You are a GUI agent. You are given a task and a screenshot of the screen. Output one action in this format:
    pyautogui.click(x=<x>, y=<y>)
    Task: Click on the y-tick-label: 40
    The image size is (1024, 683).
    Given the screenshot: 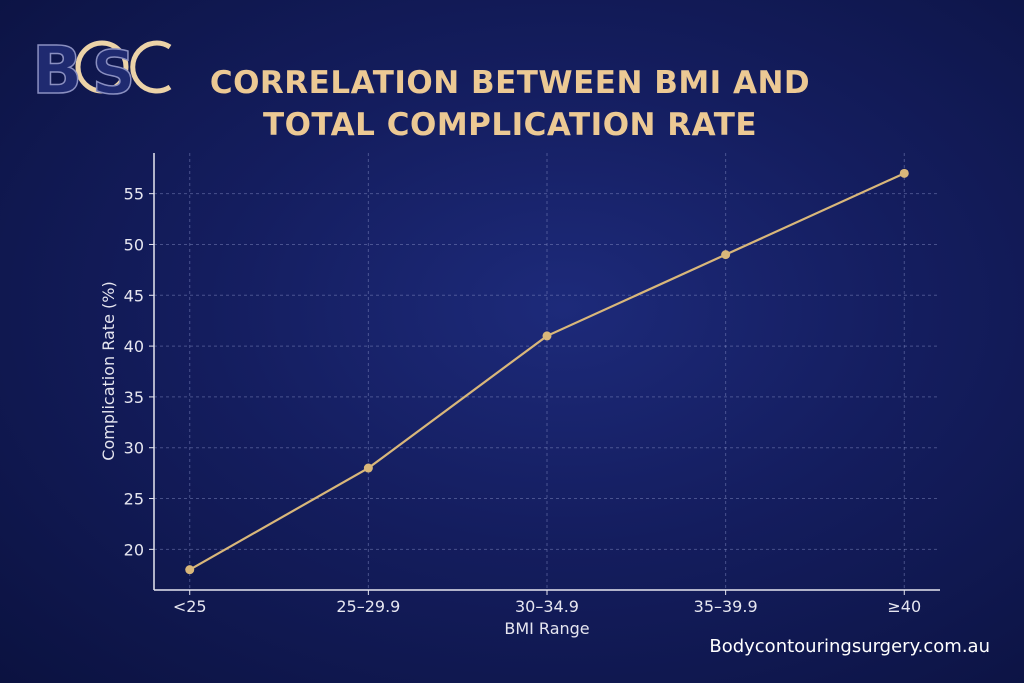 What is the action you would take?
    pyautogui.click(x=134, y=346)
    